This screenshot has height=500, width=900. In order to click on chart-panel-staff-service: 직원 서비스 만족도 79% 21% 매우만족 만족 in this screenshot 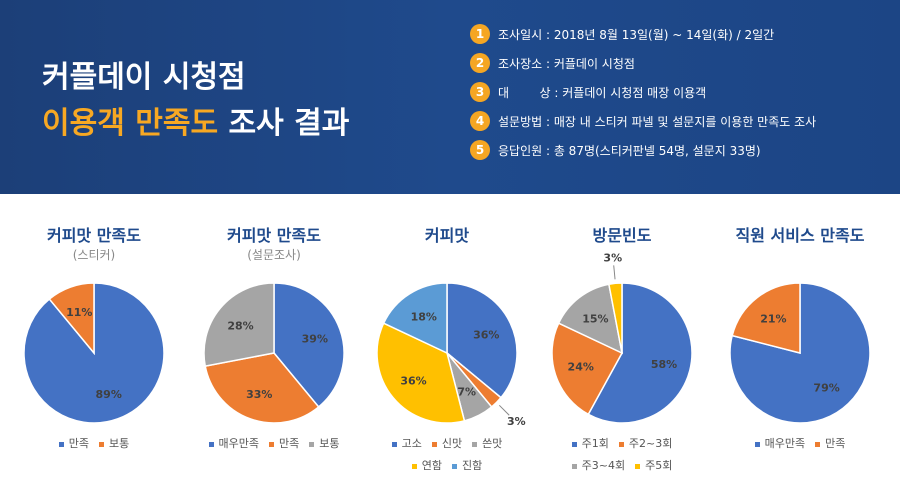, I will do `click(800, 357)`.